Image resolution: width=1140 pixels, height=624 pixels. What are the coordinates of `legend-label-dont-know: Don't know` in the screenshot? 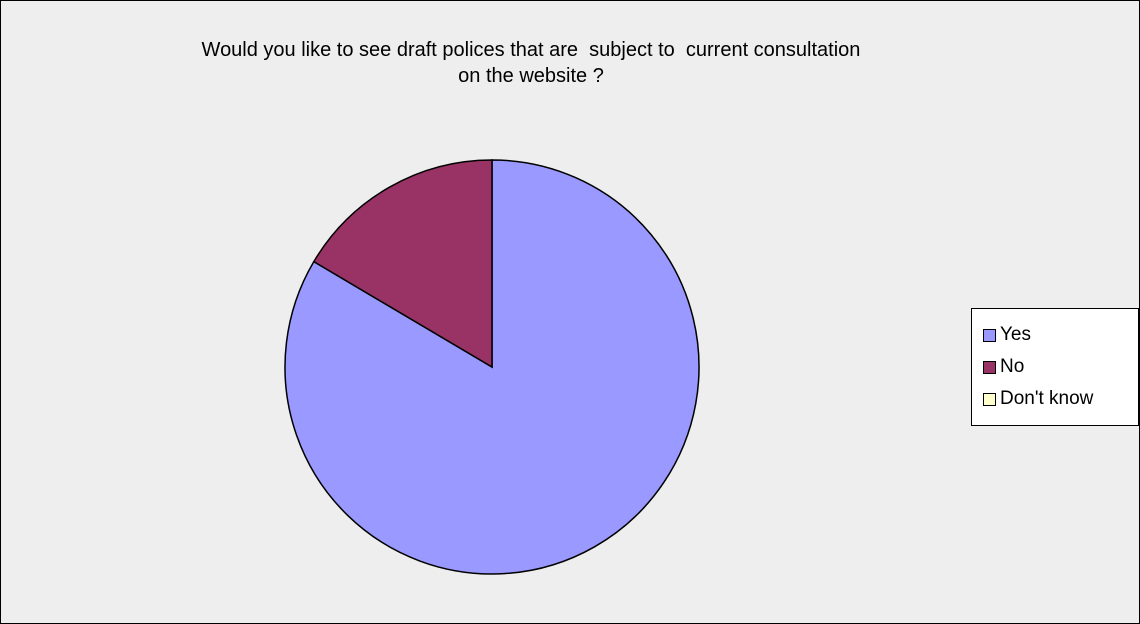 It's located at (1047, 398).